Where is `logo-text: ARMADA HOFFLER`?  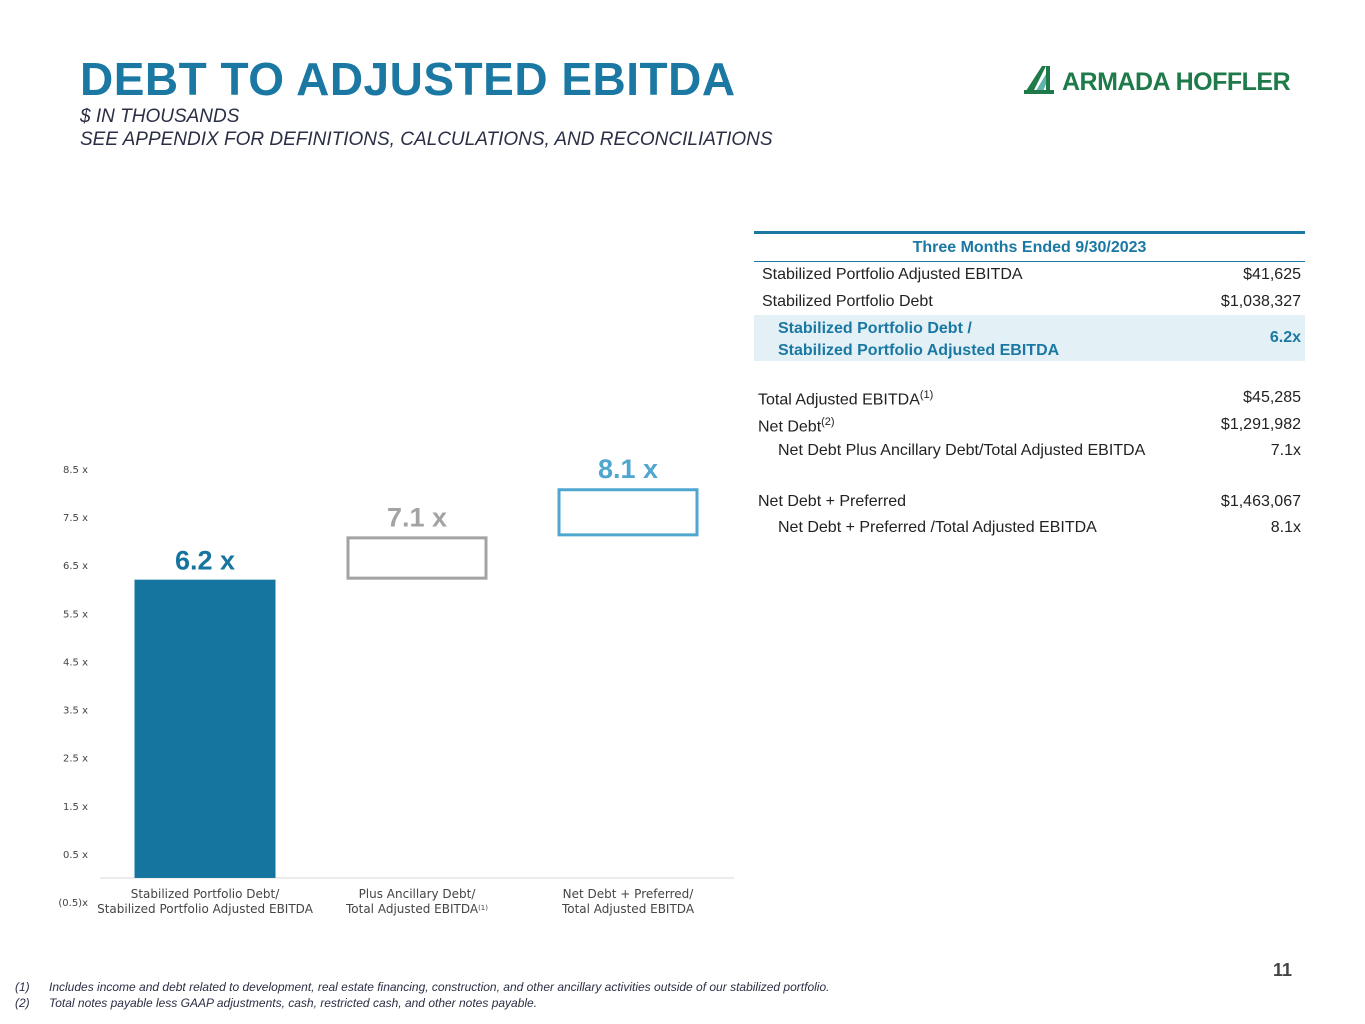 logo-text: ARMADA HOFFLER is located at coordinates (1176, 82).